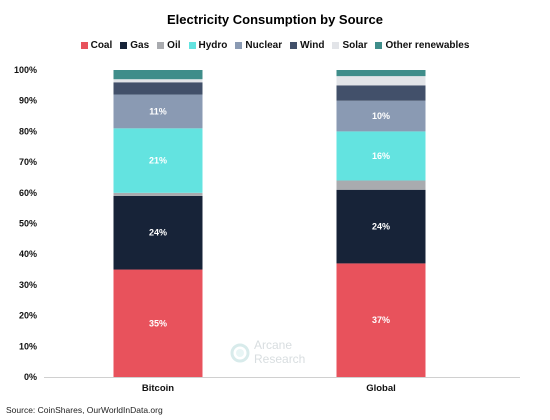  I want to click on chart-title: Electricity Consumption by Source, so click(275, 19).